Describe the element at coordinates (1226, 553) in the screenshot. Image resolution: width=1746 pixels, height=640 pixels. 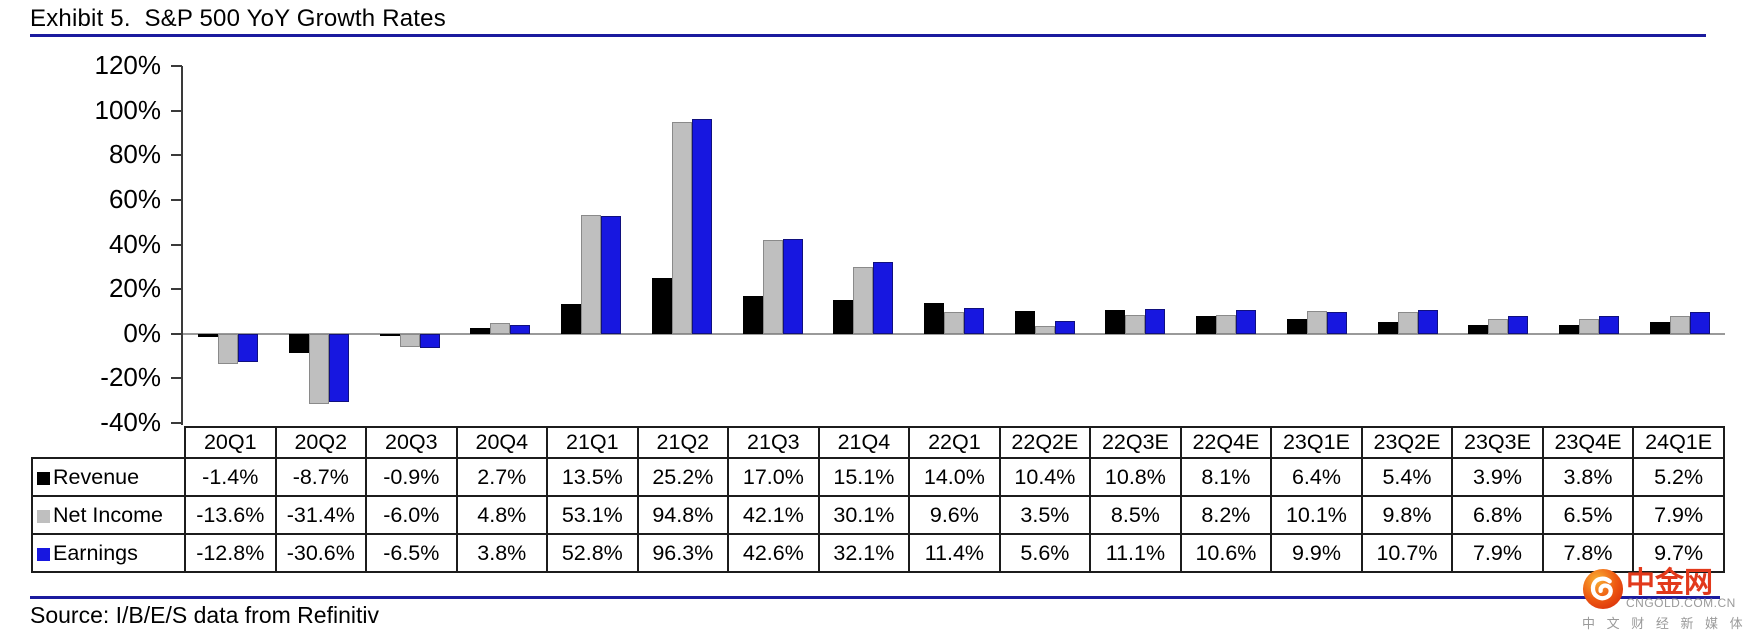
I see `value-cell: 10.6%` at that location.